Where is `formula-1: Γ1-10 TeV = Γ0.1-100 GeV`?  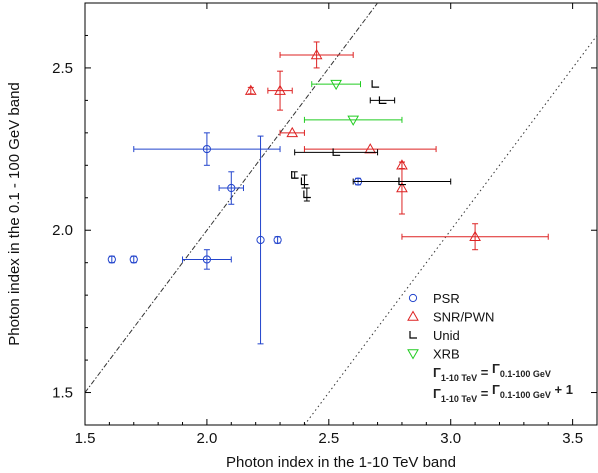 formula-1: Γ1-10 TeV = Γ0.1-100 GeV is located at coordinates (492, 372).